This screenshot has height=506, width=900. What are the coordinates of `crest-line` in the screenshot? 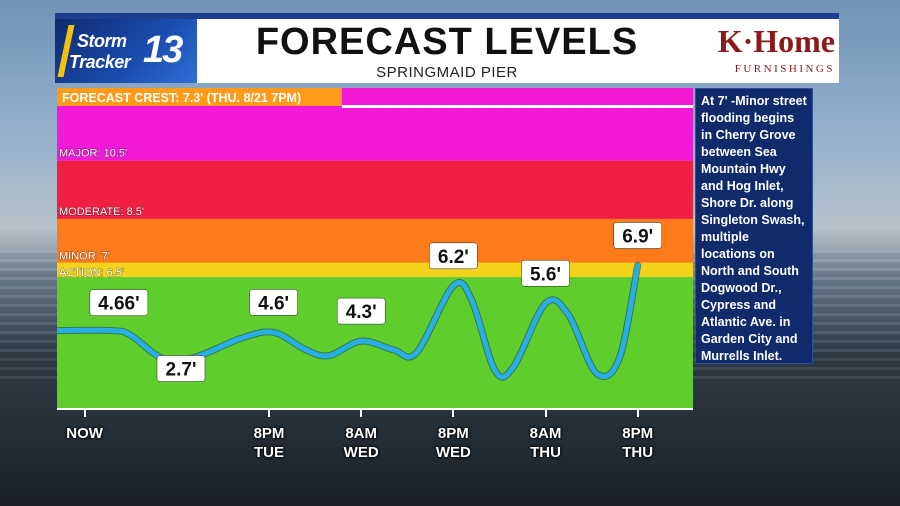 It's located at (517, 106).